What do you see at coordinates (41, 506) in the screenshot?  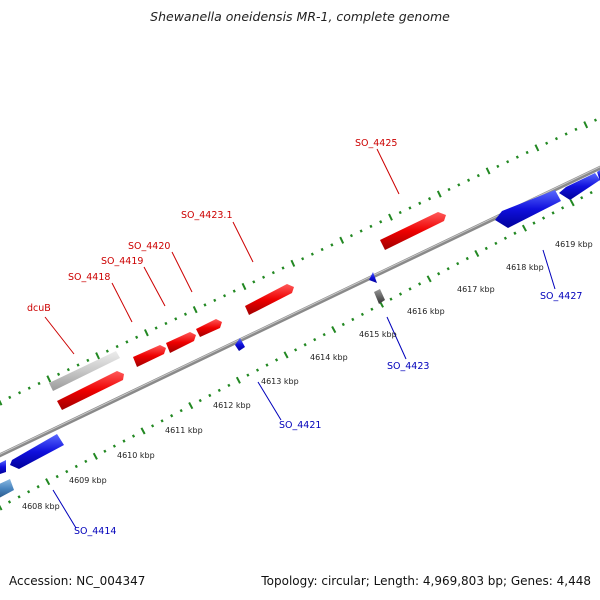 I see `kbp-label: 4608 kbp` at bounding box center [41, 506].